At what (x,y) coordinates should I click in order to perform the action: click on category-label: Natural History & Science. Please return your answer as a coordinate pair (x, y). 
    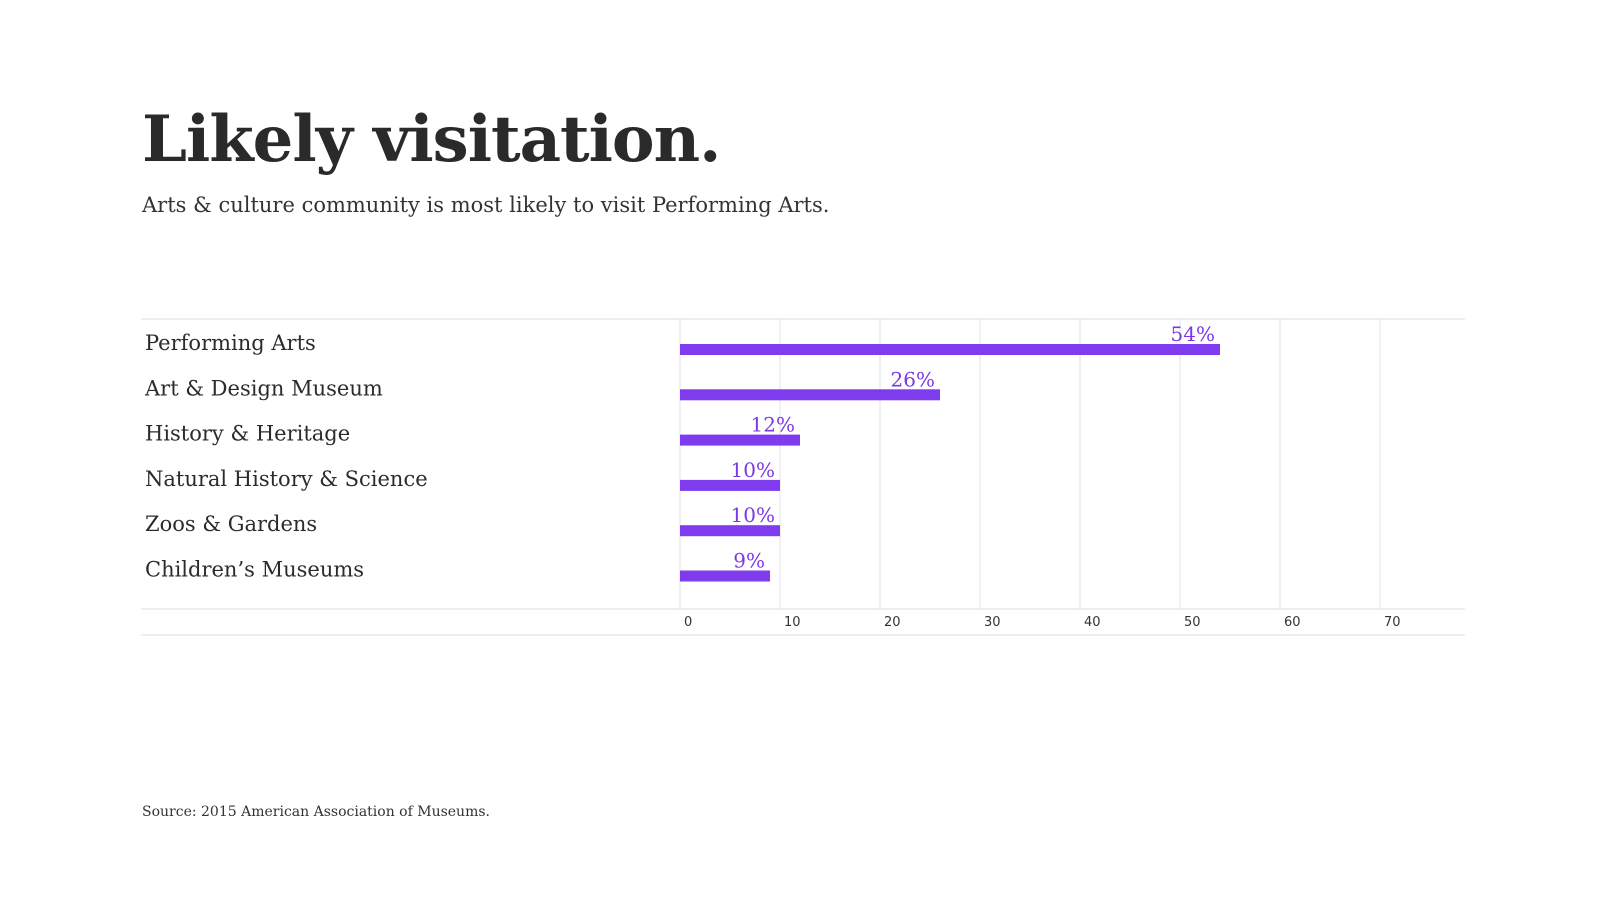
    Looking at the image, I should click on (286, 479).